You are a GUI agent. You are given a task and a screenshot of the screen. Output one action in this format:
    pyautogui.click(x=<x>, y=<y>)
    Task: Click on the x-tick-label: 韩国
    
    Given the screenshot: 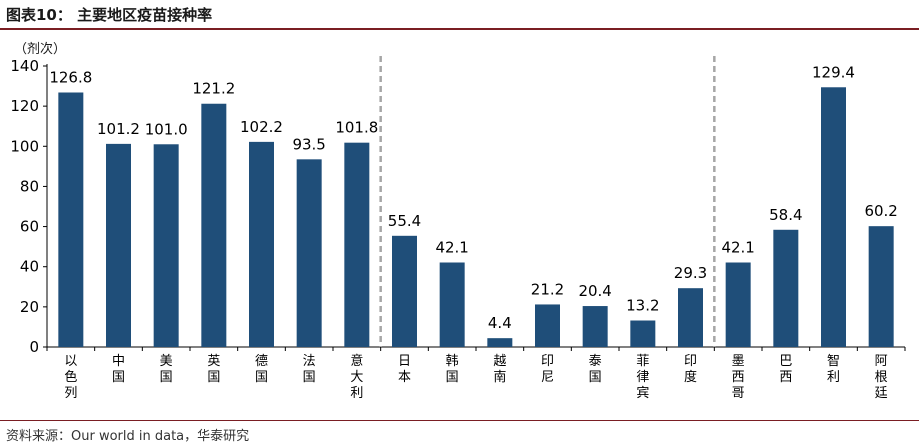 What is the action you would take?
    pyautogui.click(x=452, y=369)
    